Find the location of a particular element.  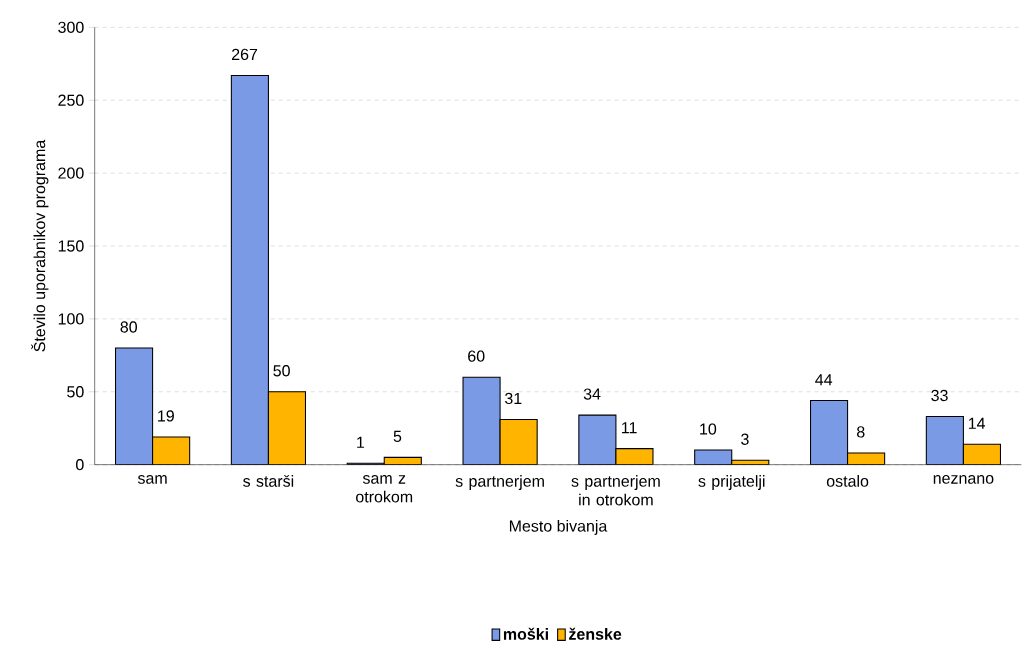

y-tick-label: 200 is located at coordinates (71, 173).